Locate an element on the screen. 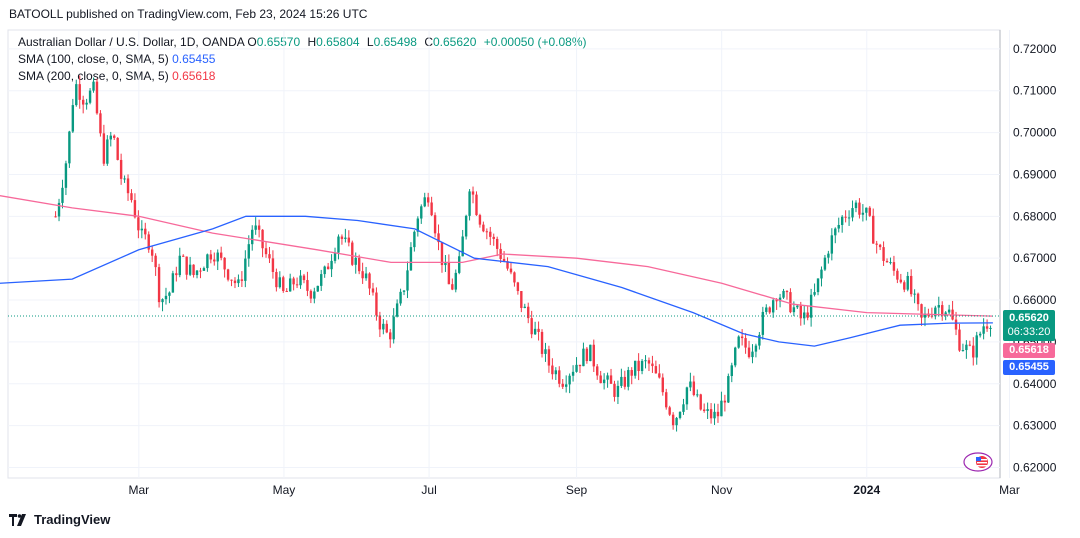  tradingview-logo: TradingView is located at coordinates (59, 519).